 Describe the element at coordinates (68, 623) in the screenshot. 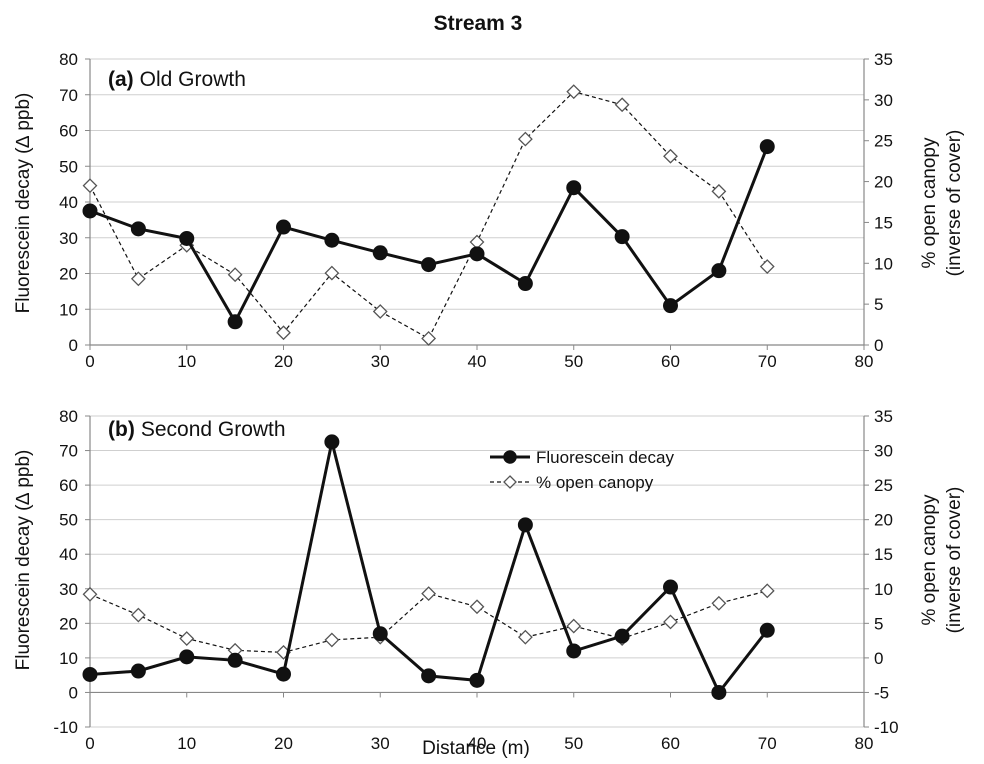

I see `y-left-tick-label: 20` at that location.